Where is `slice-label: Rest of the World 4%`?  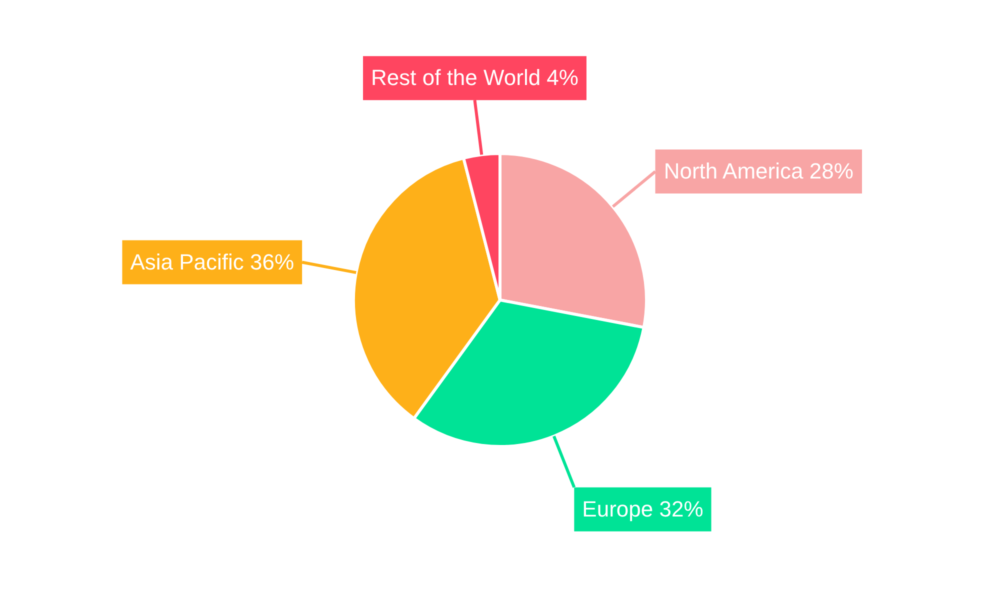
slice-label: Rest of the World 4% is located at coordinates (474, 77).